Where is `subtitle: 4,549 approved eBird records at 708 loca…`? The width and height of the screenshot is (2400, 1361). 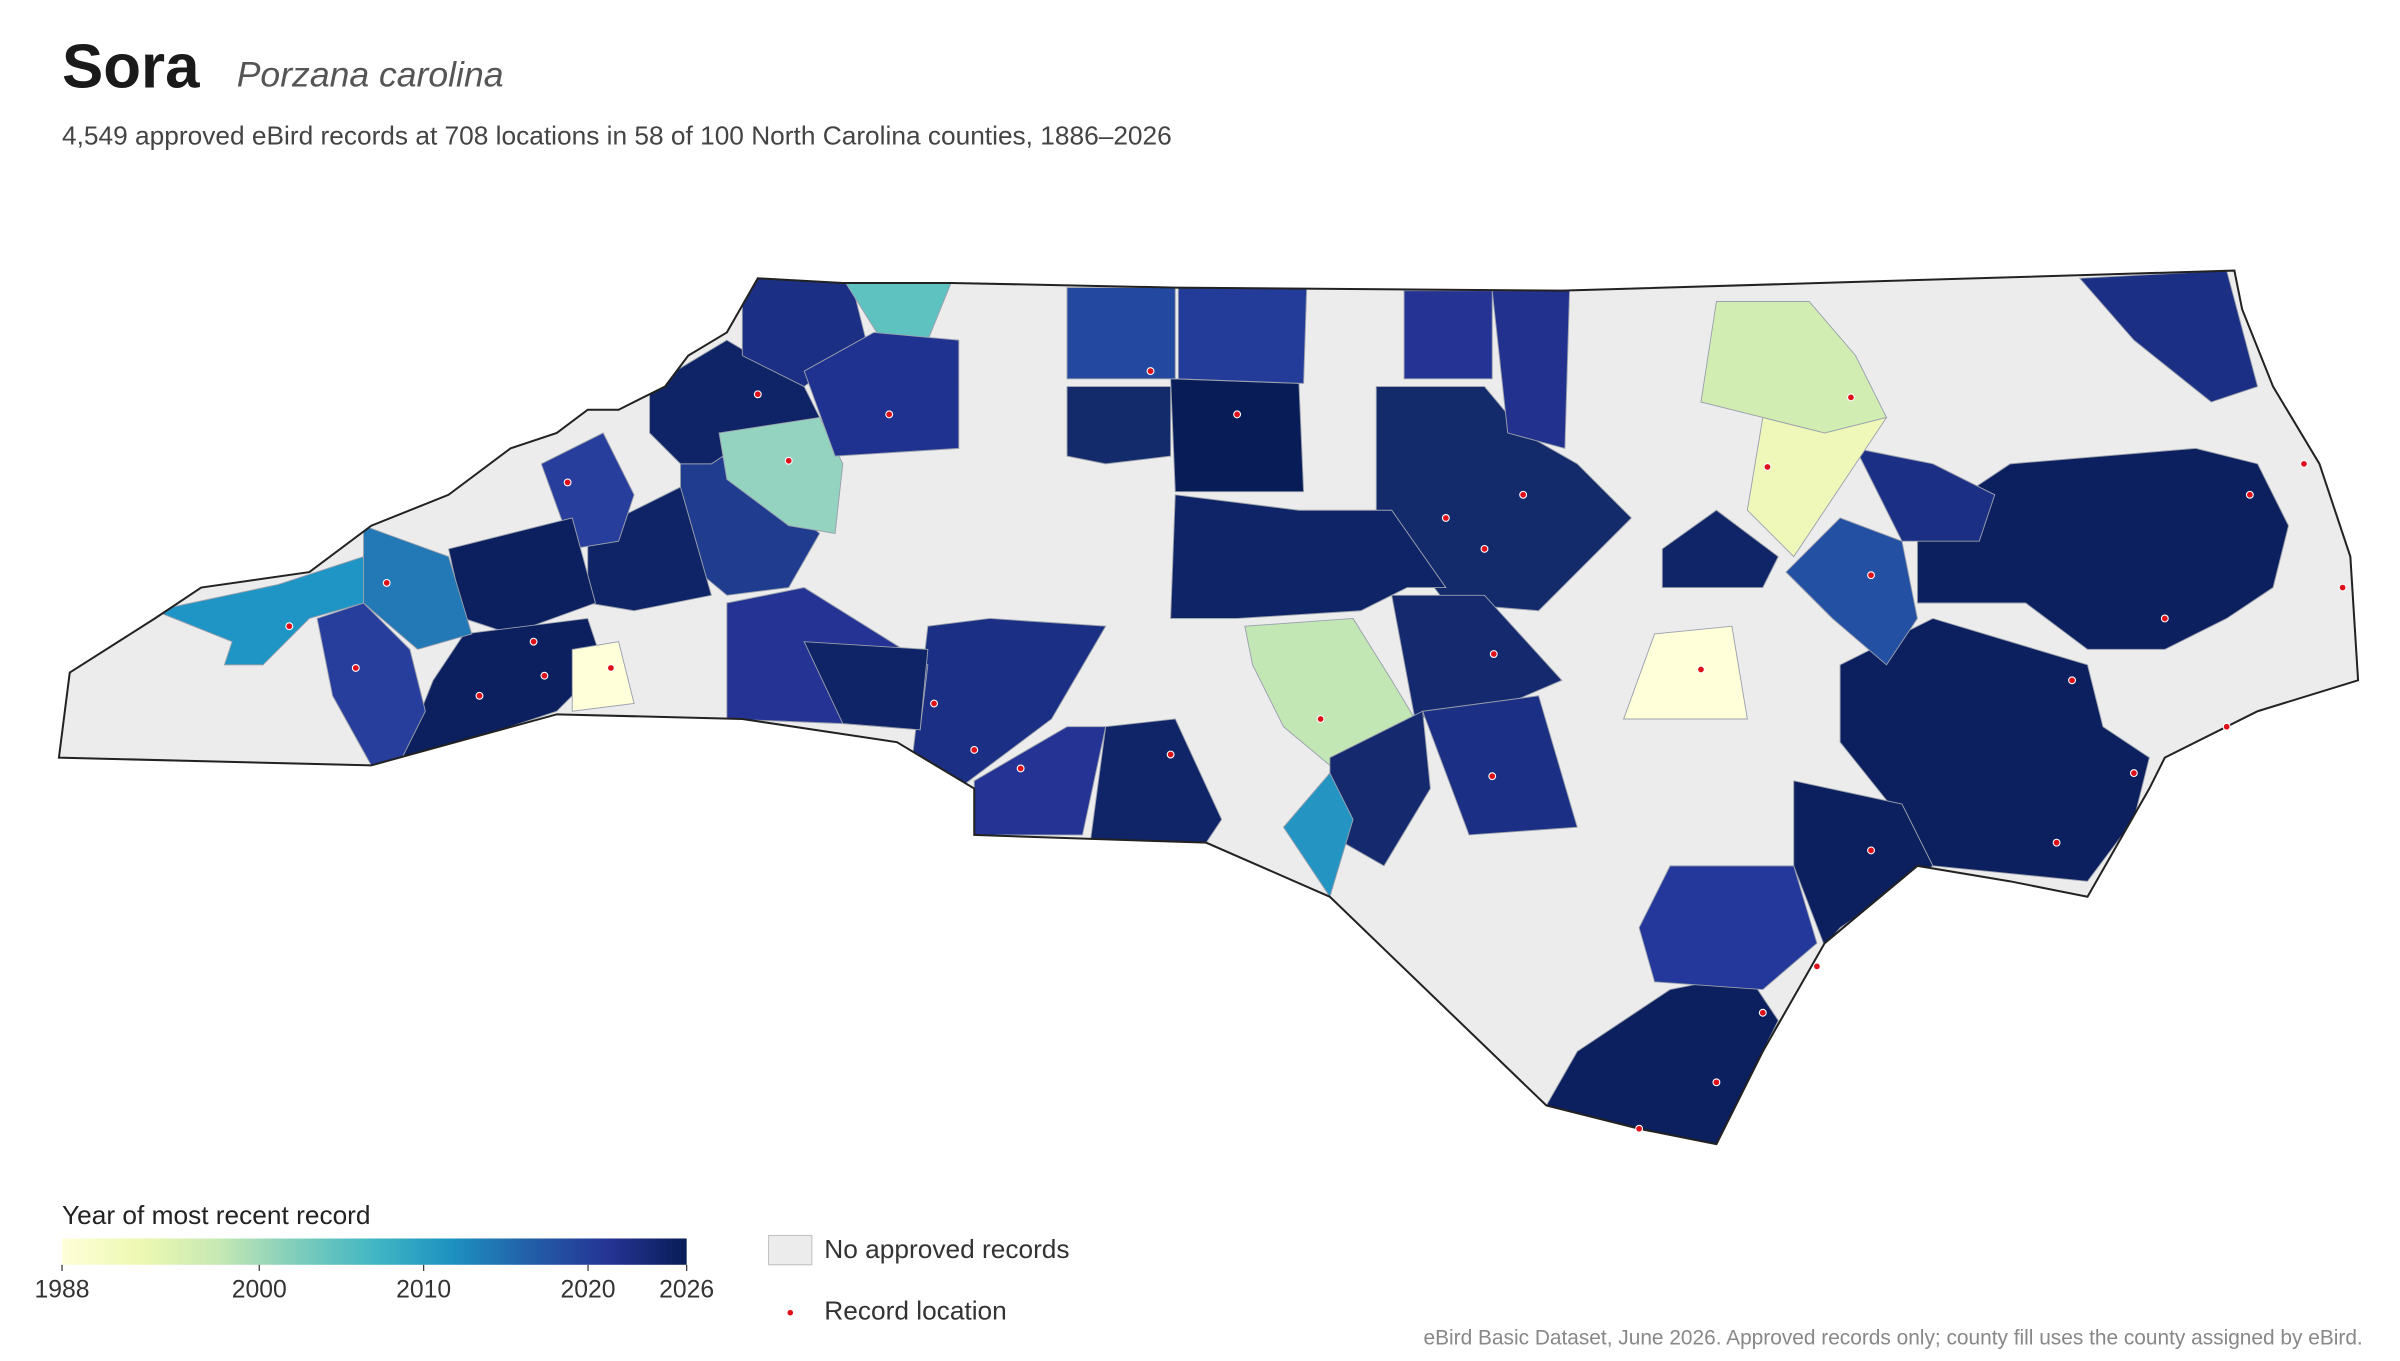 subtitle: 4,549 approved eBird records at 708 loca… is located at coordinates (617, 136).